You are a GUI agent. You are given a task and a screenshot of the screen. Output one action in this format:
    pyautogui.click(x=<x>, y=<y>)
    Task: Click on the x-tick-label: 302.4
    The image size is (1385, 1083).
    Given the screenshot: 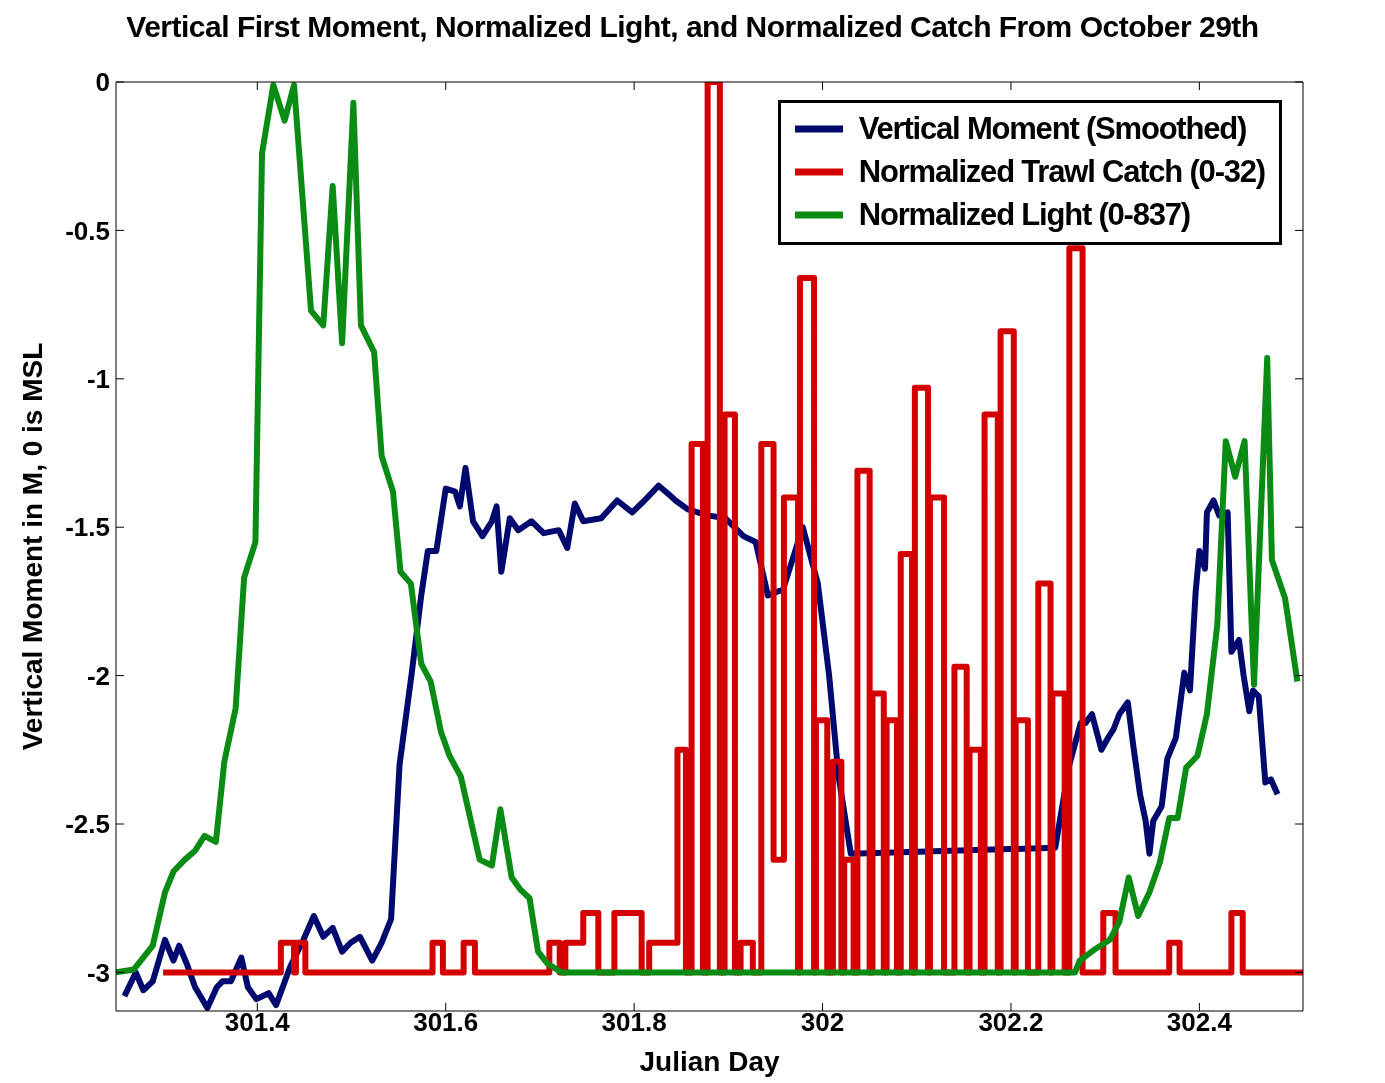 What is the action you would take?
    pyautogui.click(x=1199, y=1022)
    